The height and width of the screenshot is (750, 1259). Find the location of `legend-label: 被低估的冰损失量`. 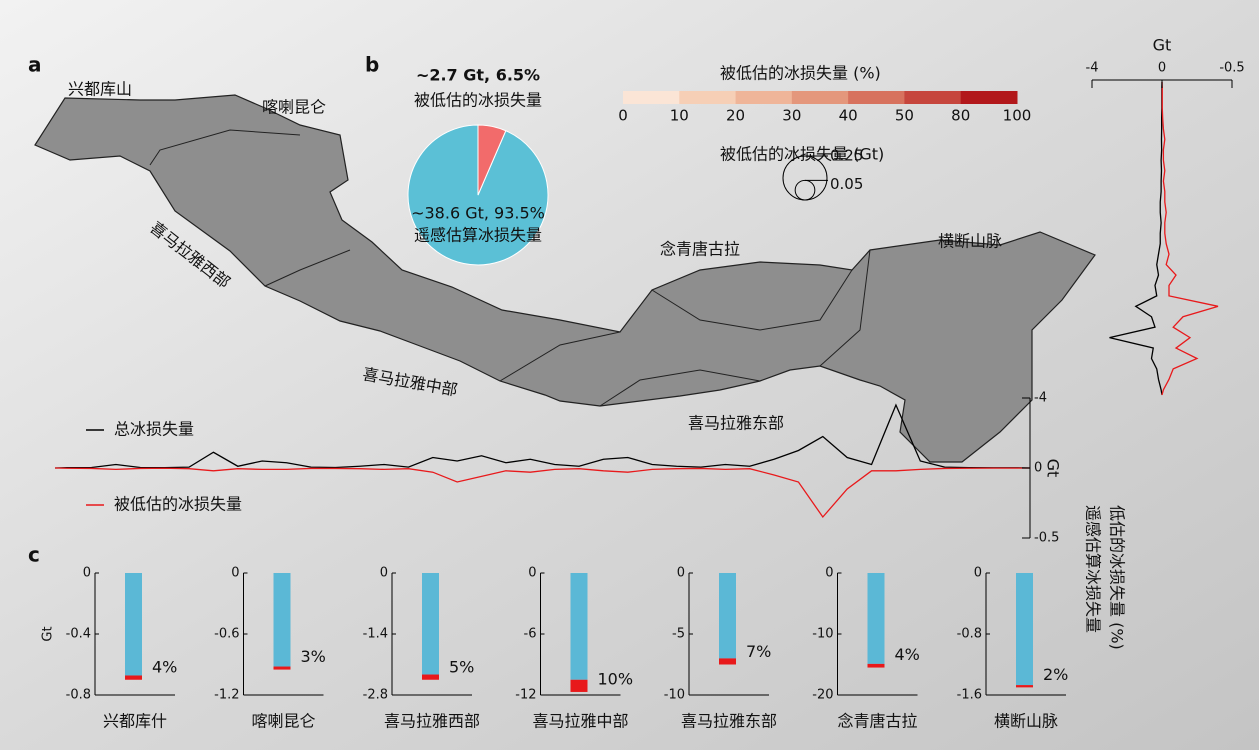

legend-label: 被低估的冰损失量 is located at coordinates (178, 504).